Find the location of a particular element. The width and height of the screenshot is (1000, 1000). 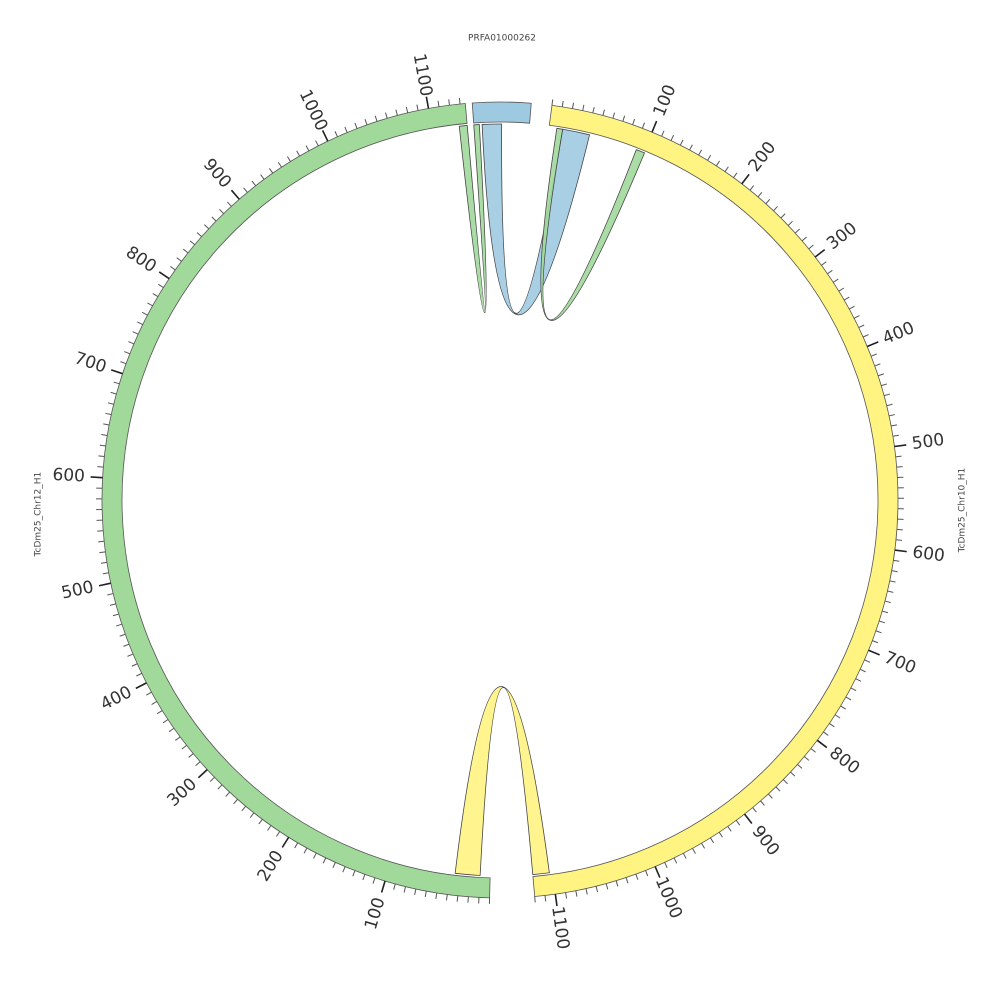

link-right-long is located at coordinates (502, 781).